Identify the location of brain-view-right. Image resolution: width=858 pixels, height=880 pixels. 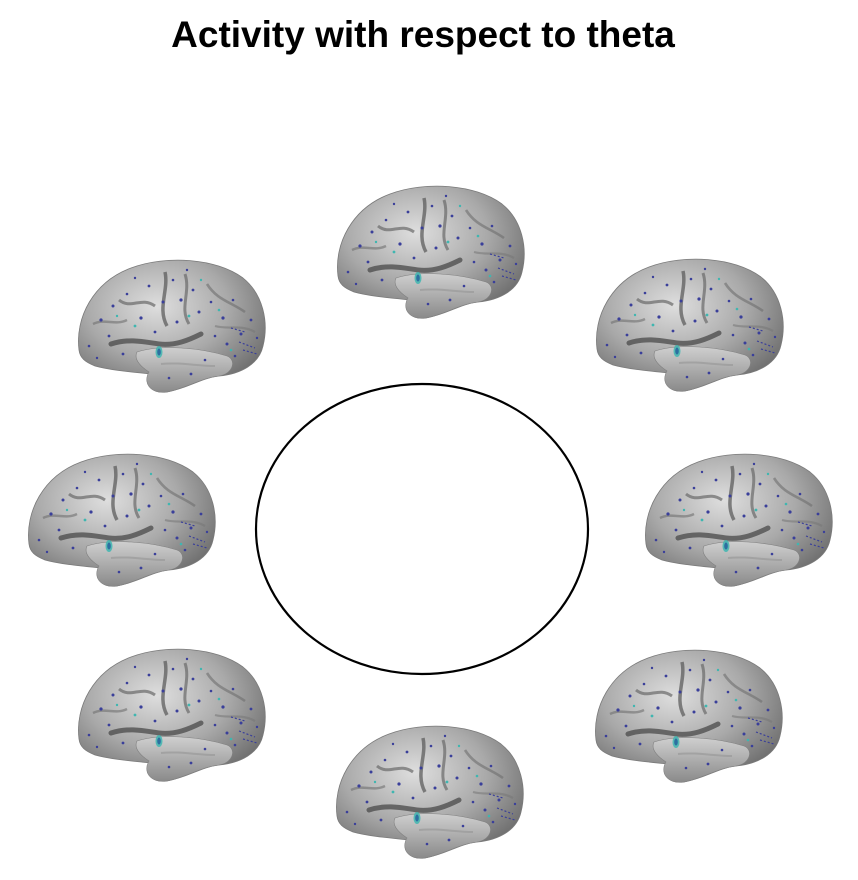
(738, 520).